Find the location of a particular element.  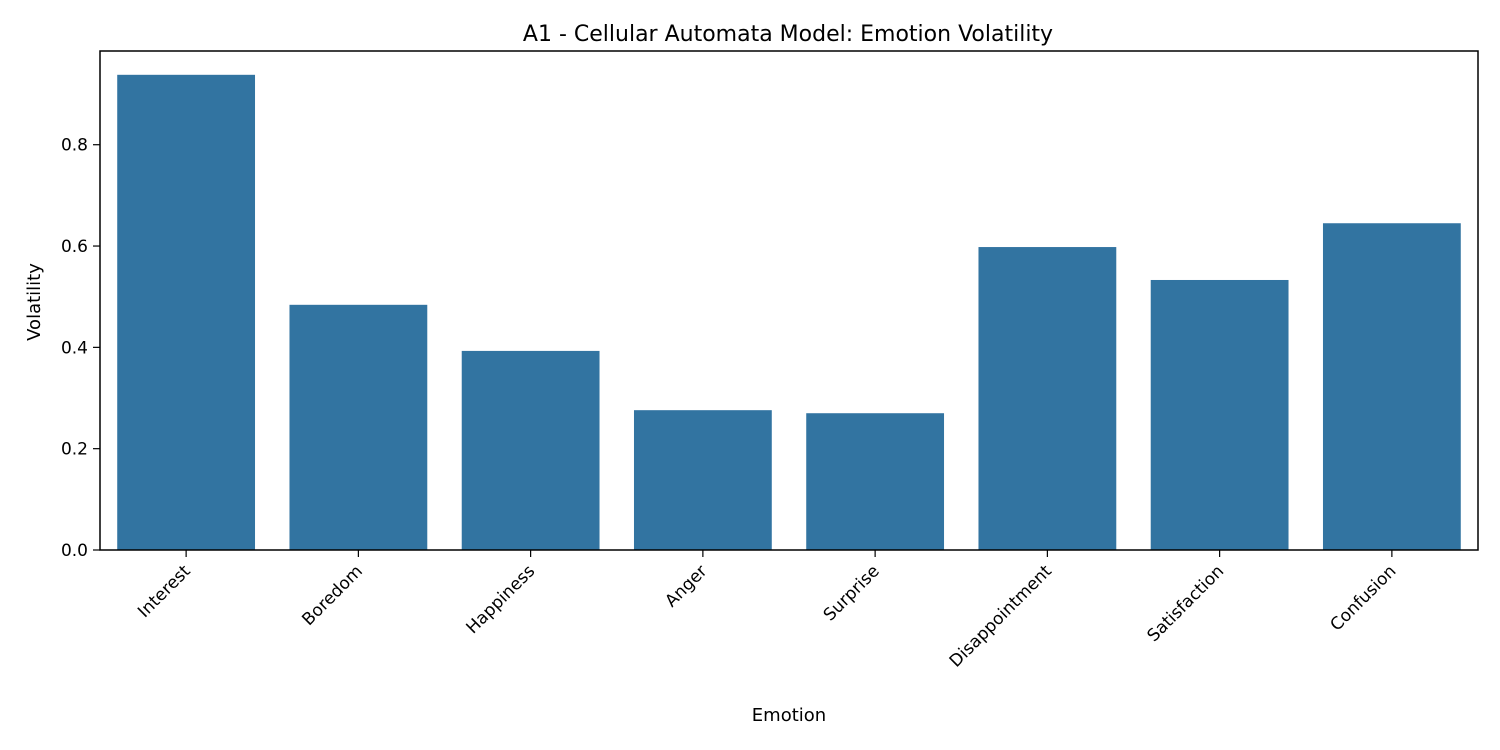

y-tick-label: 0.0 is located at coordinates (74, 551).